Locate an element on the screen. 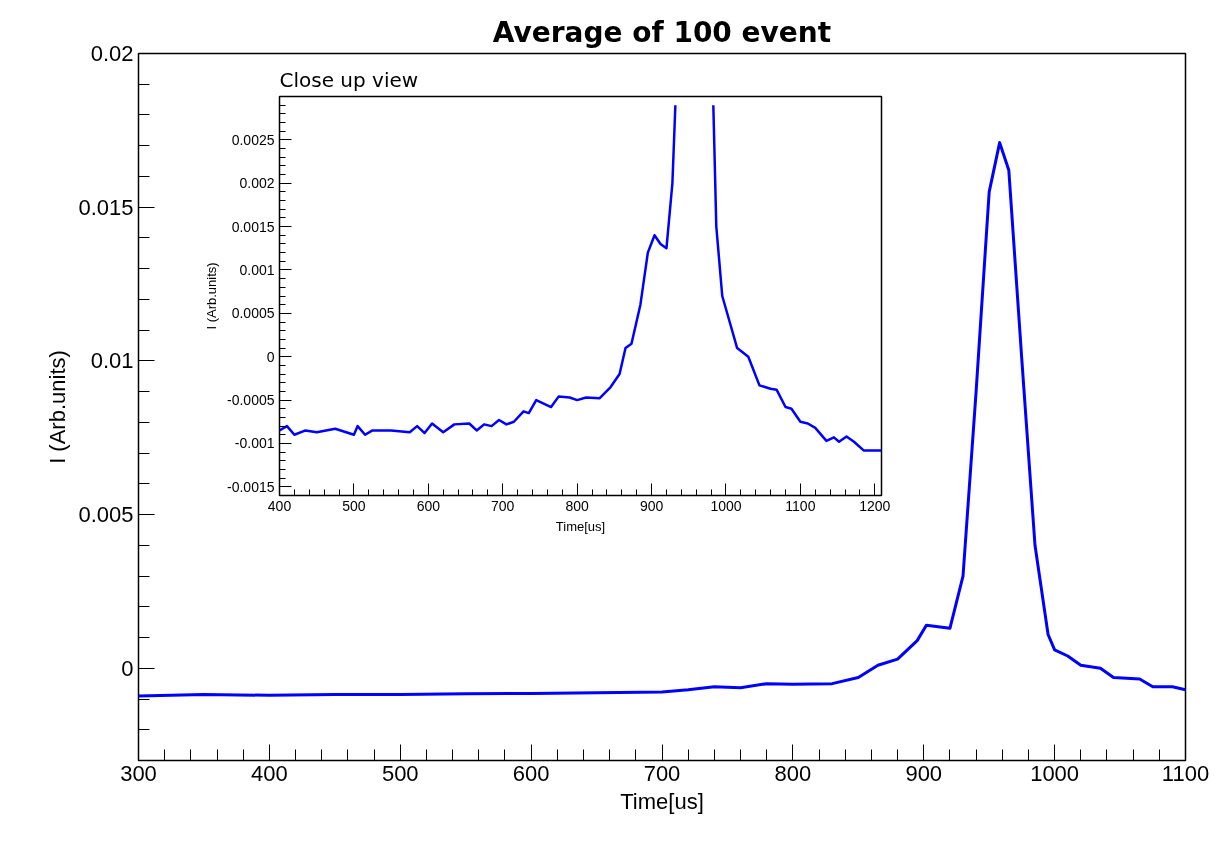 Image resolution: width=1215 pixels, height=848 pixels. chart-title: Close up view is located at coordinates (349, 79).